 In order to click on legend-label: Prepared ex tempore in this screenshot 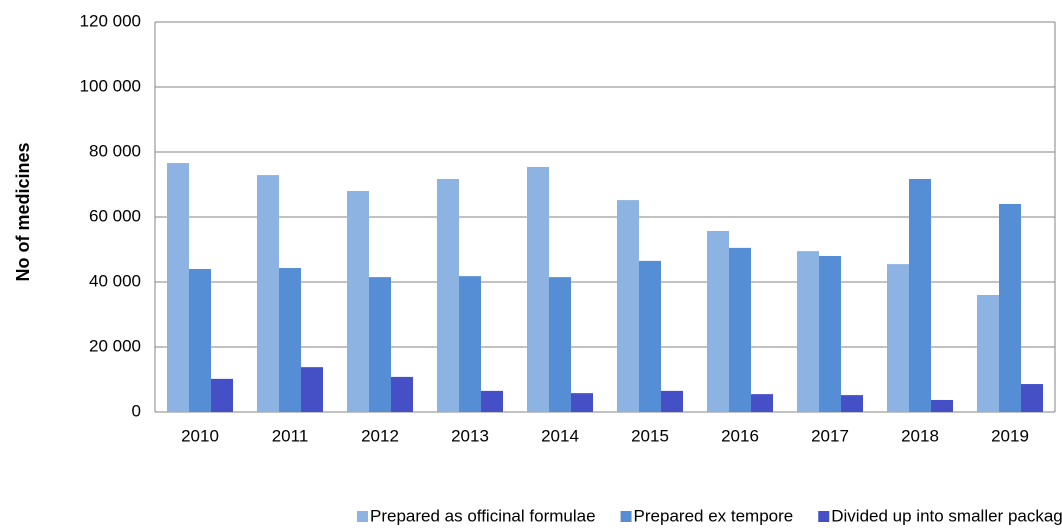, I will do `click(714, 515)`.